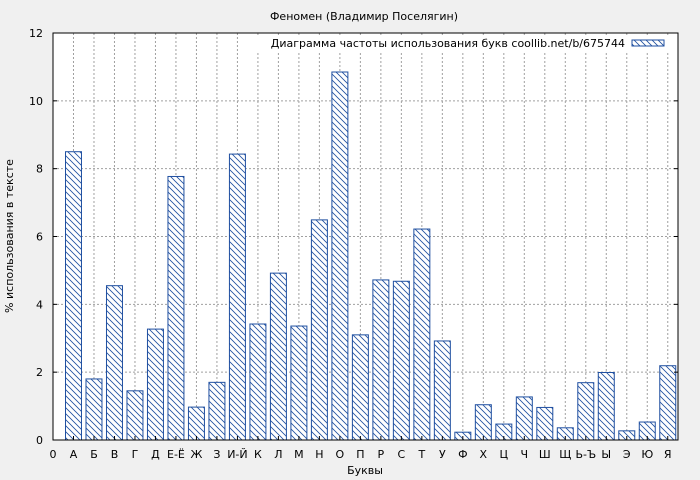 This screenshot has height=480, width=700. I want to click on x-tick-label: Б, so click(94, 454).